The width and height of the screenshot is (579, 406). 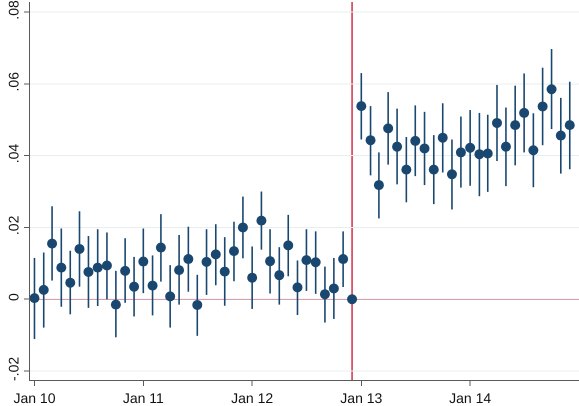 What do you see at coordinates (13, 82) in the screenshot?
I see `y-tick-label: .06` at bounding box center [13, 82].